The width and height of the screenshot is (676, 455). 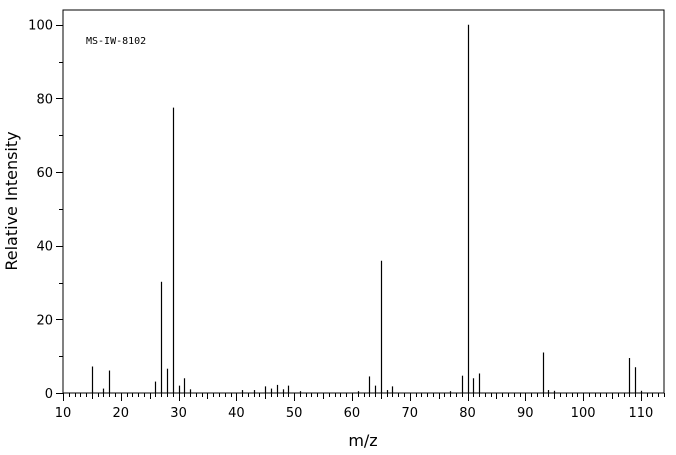 What do you see at coordinates (116, 41) in the screenshot?
I see `spectrum-id-annotation: MS-IW-8102` at bounding box center [116, 41].